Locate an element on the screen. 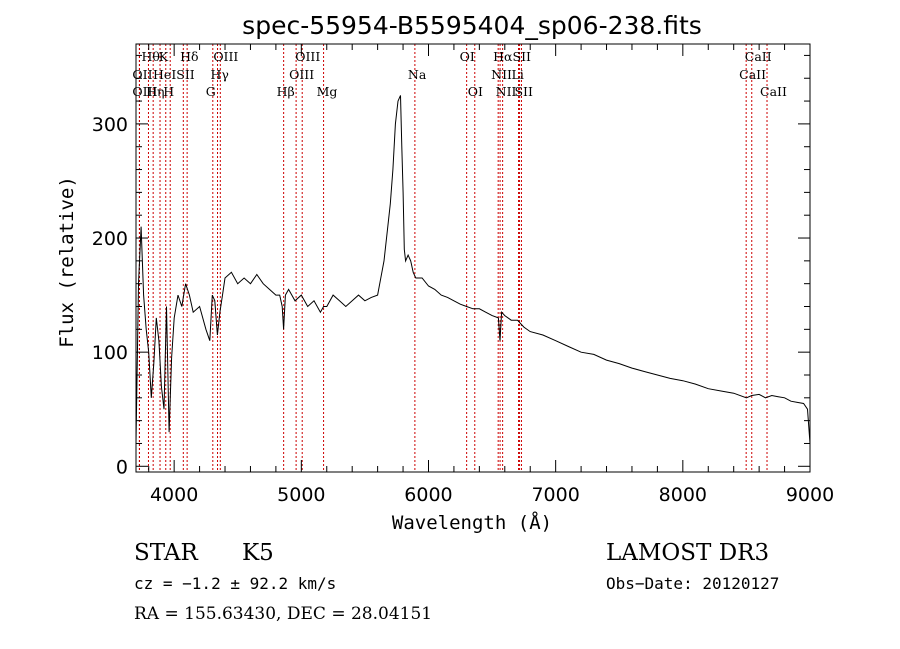 Image resolution: width=900 pixels, height=649 pixels. line-marker-label: Hβ is located at coordinates (286, 91).